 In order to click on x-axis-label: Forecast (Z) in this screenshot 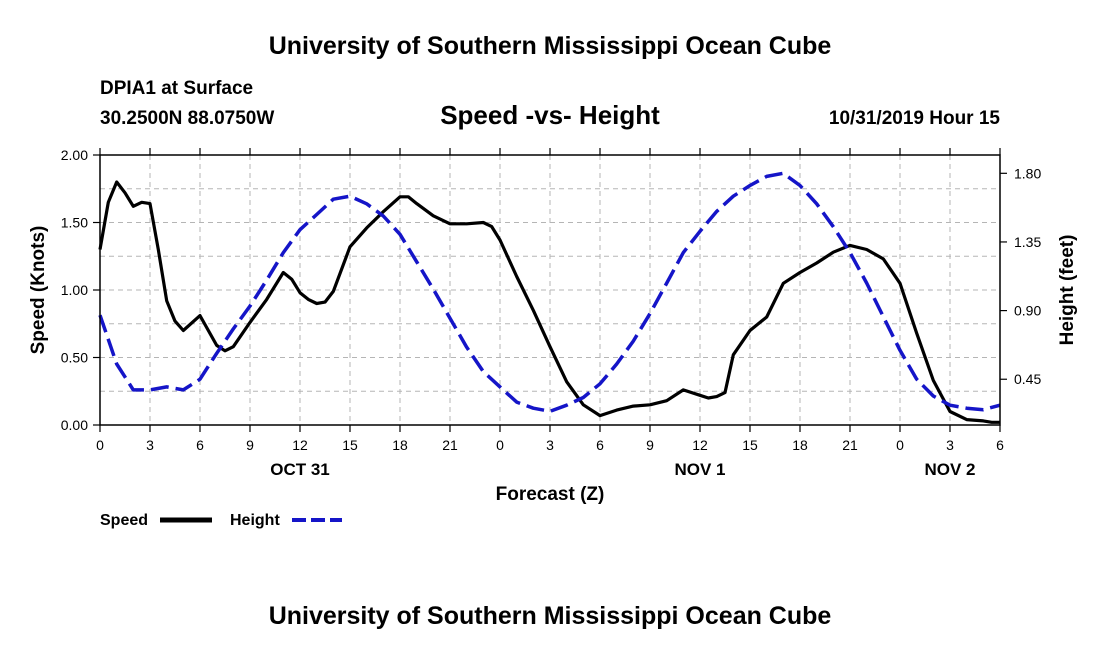, I will do `click(550, 494)`.